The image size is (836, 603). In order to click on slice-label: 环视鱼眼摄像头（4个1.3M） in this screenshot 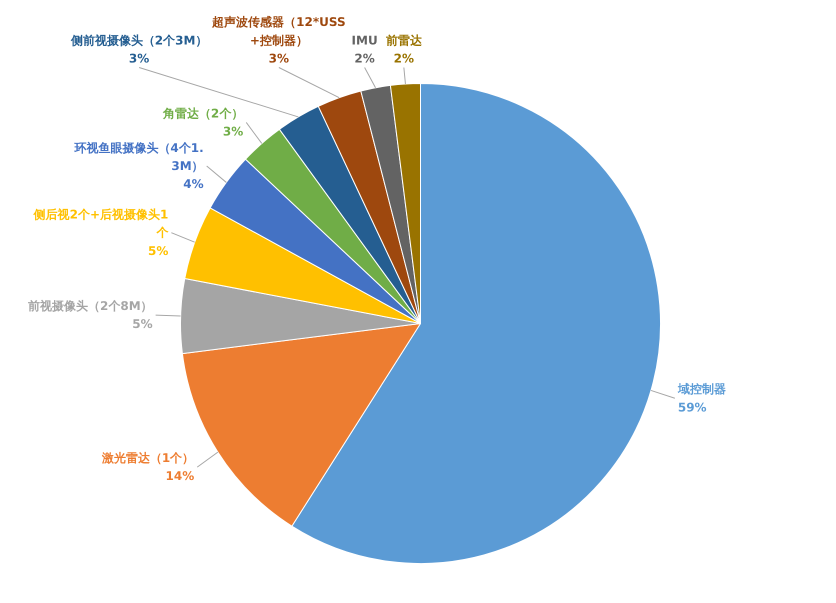, I will do `click(138, 156)`.